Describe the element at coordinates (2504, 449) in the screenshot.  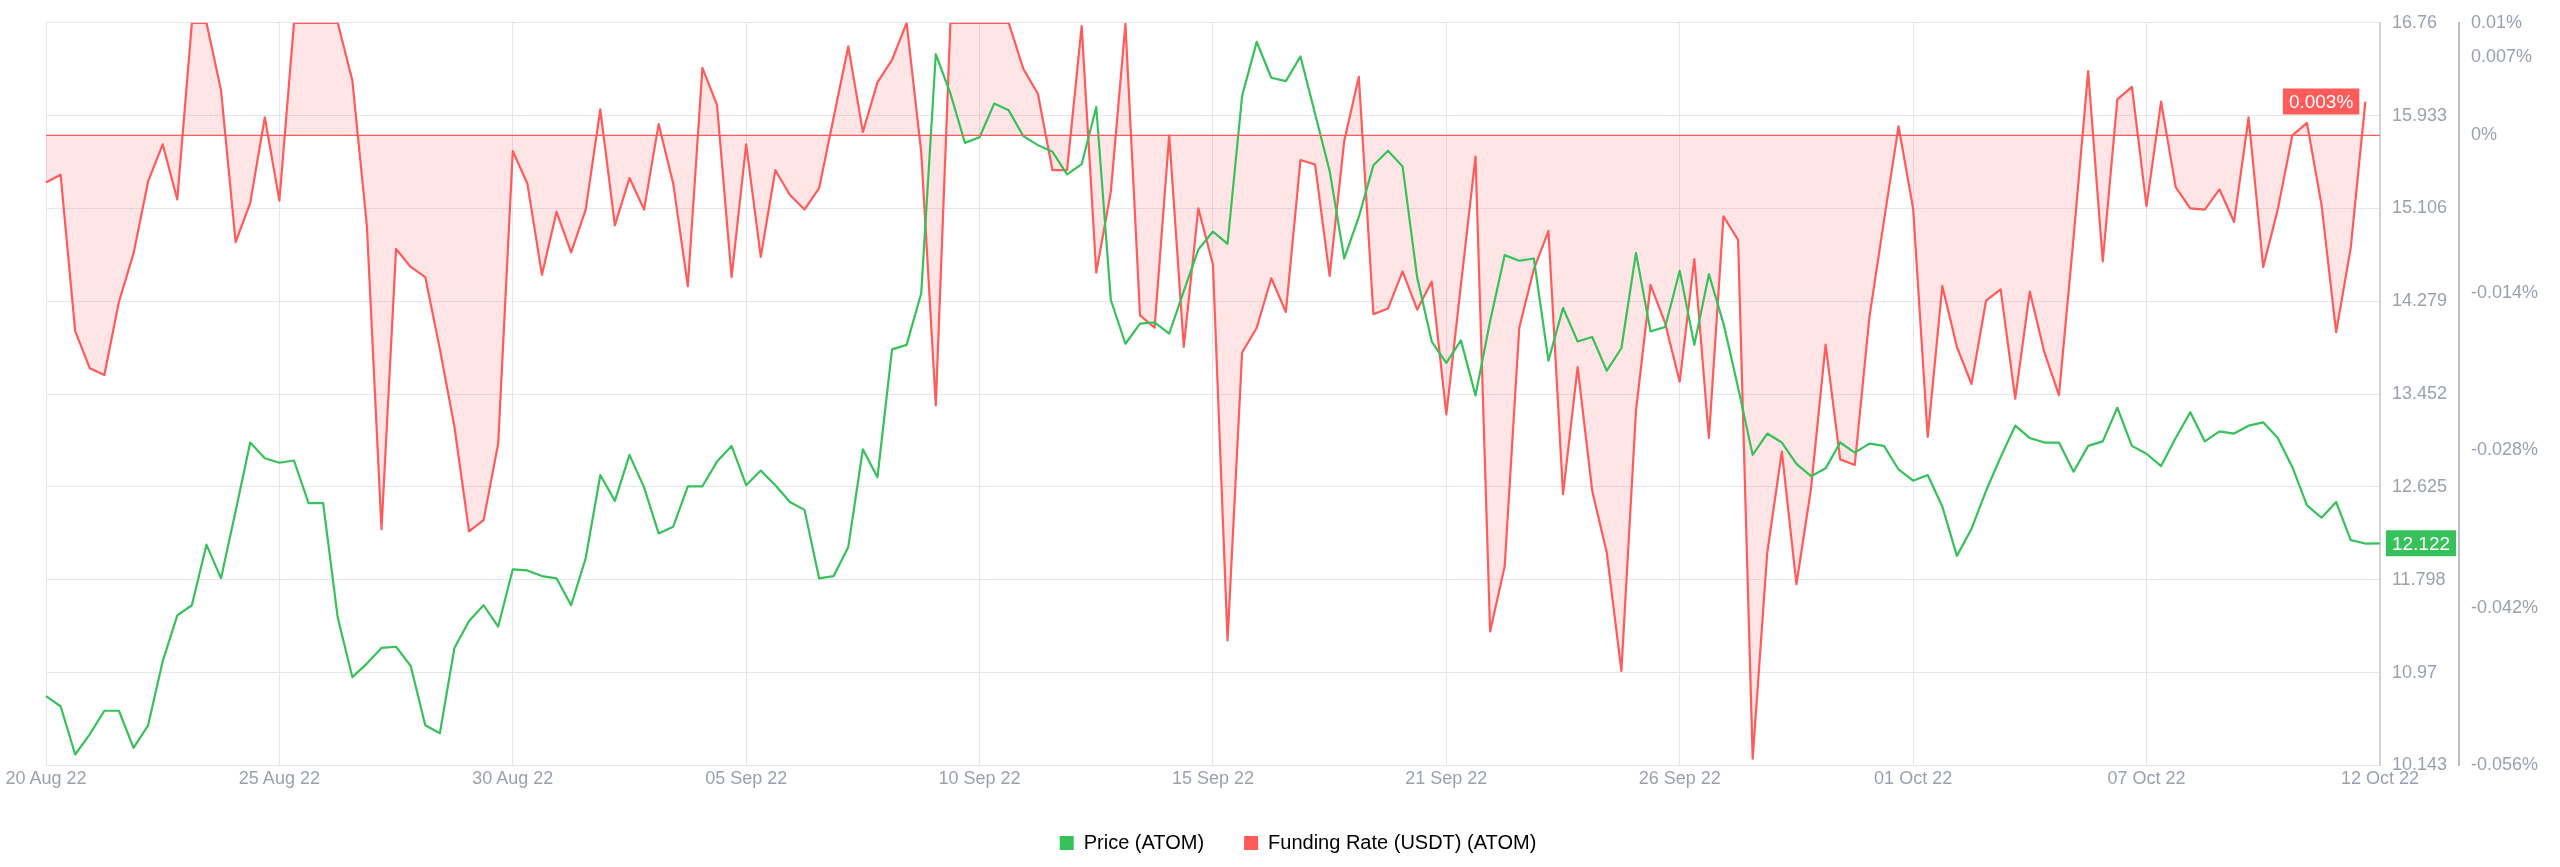
I see `y2-tick-label: -0.028%` at that location.